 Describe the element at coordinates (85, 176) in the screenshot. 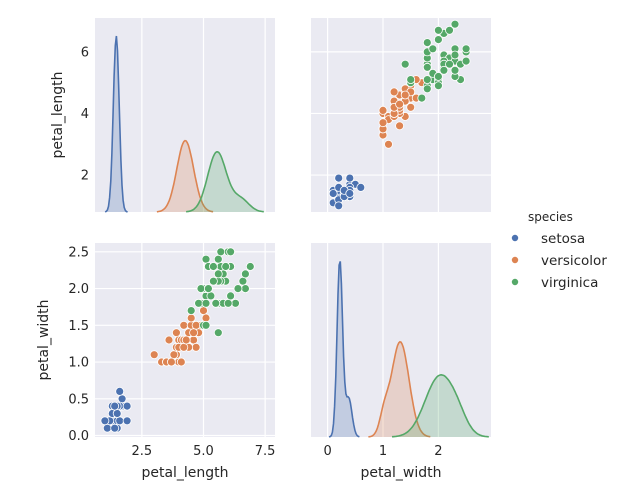

I see `y-tick-label-petal-length: 2` at that location.